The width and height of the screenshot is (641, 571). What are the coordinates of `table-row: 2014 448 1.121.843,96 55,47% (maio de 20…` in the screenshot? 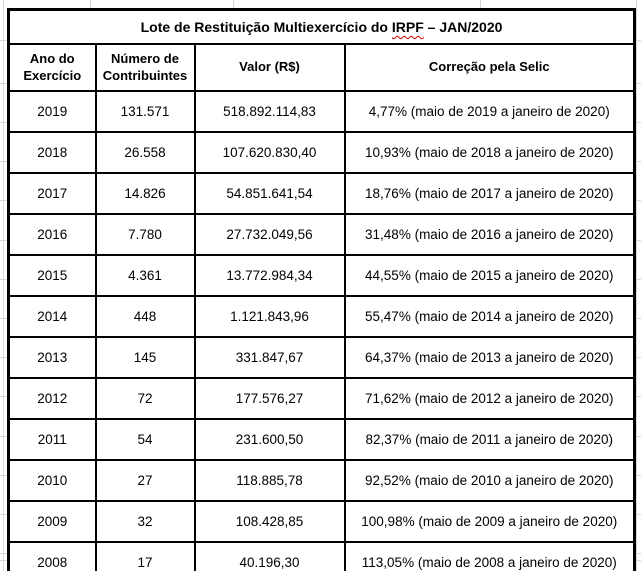 It's located at (321, 316).